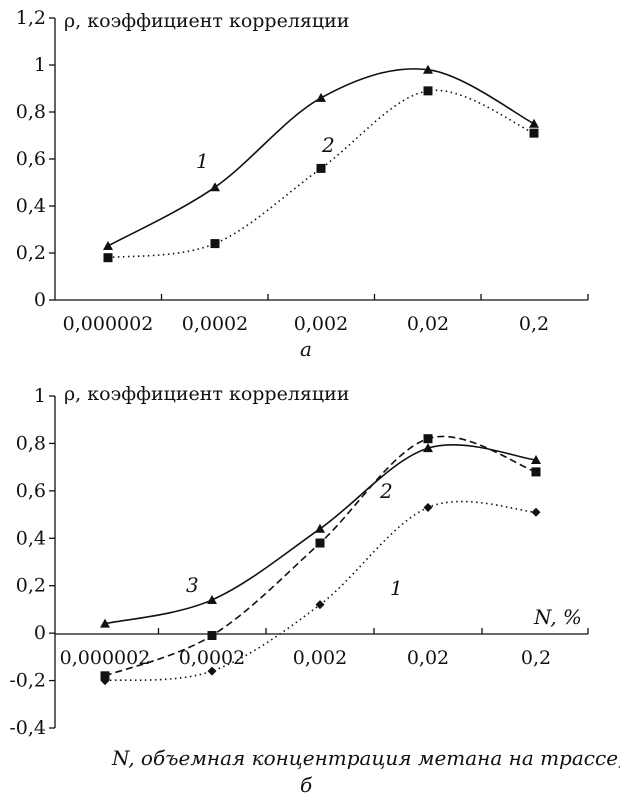 The height and width of the screenshot is (800, 620). Describe the element at coordinates (536, 658) in the screenshot. I see `x-tick-label-b-4: 0,2` at that location.